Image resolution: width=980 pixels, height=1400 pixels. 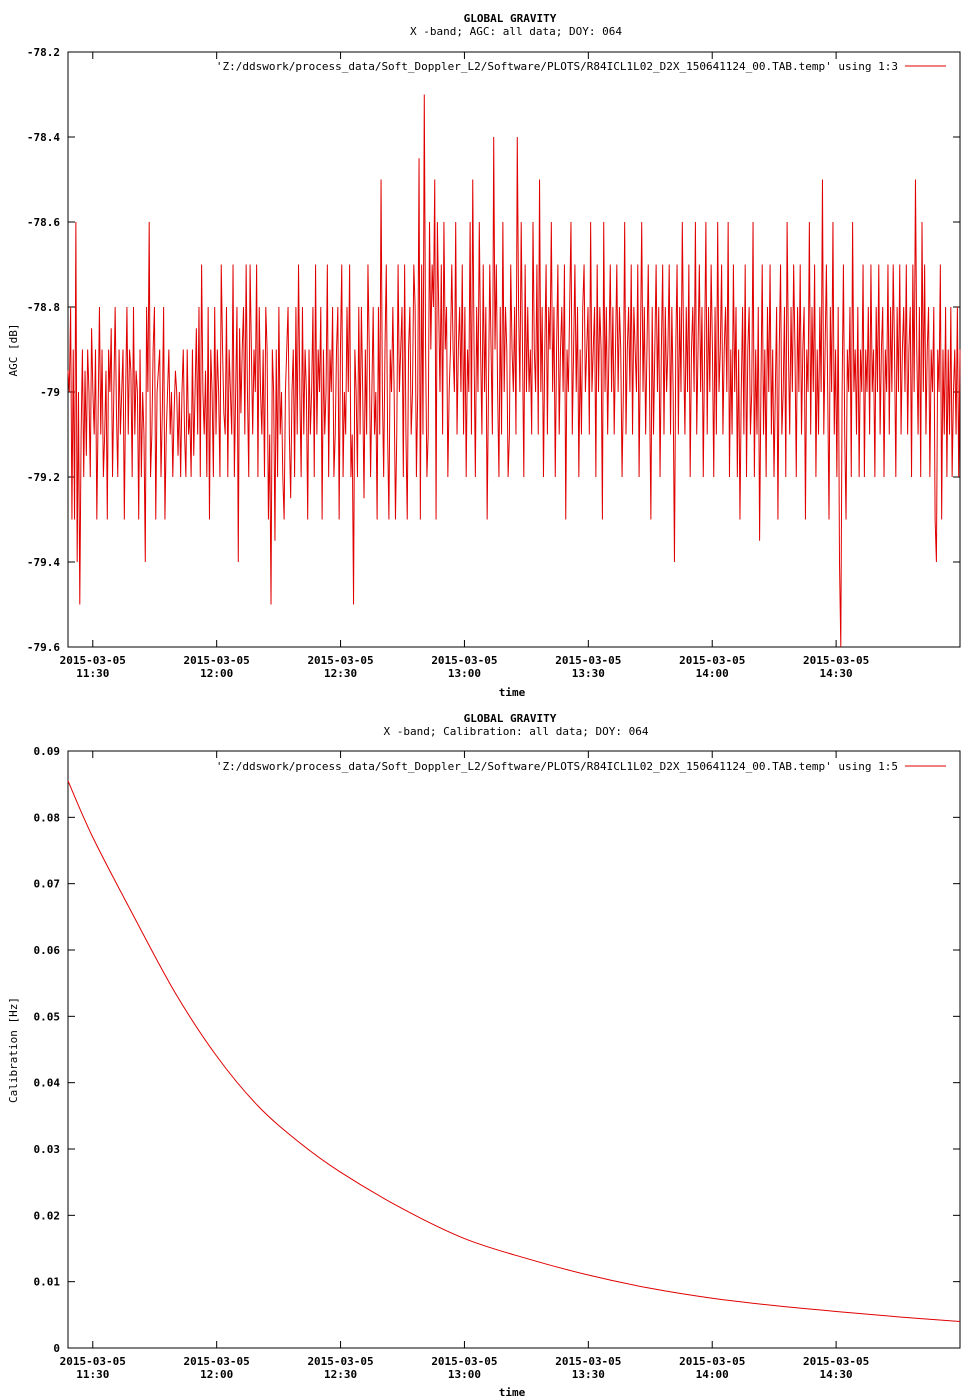 What do you see at coordinates (510, 18) in the screenshot?
I see `agc-chart-title: GLOBAL GRAVITY` at bounding box center [510, 18].